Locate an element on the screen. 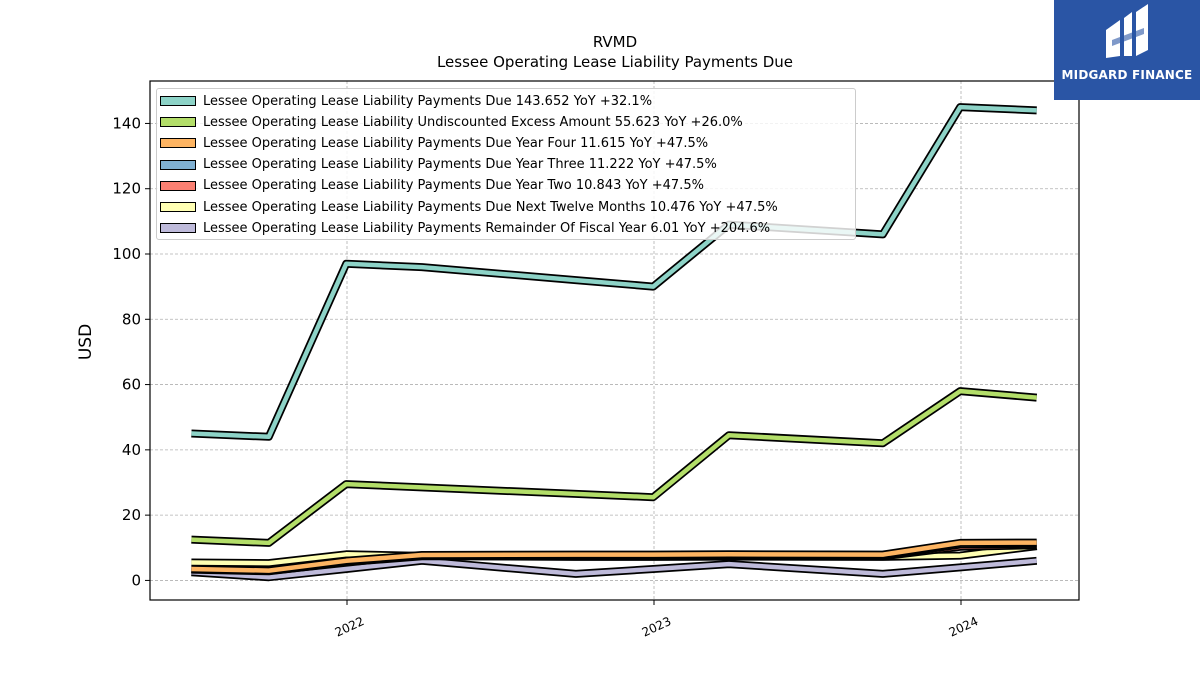  chart-title: RVMD is located at coordinates (615, 42).